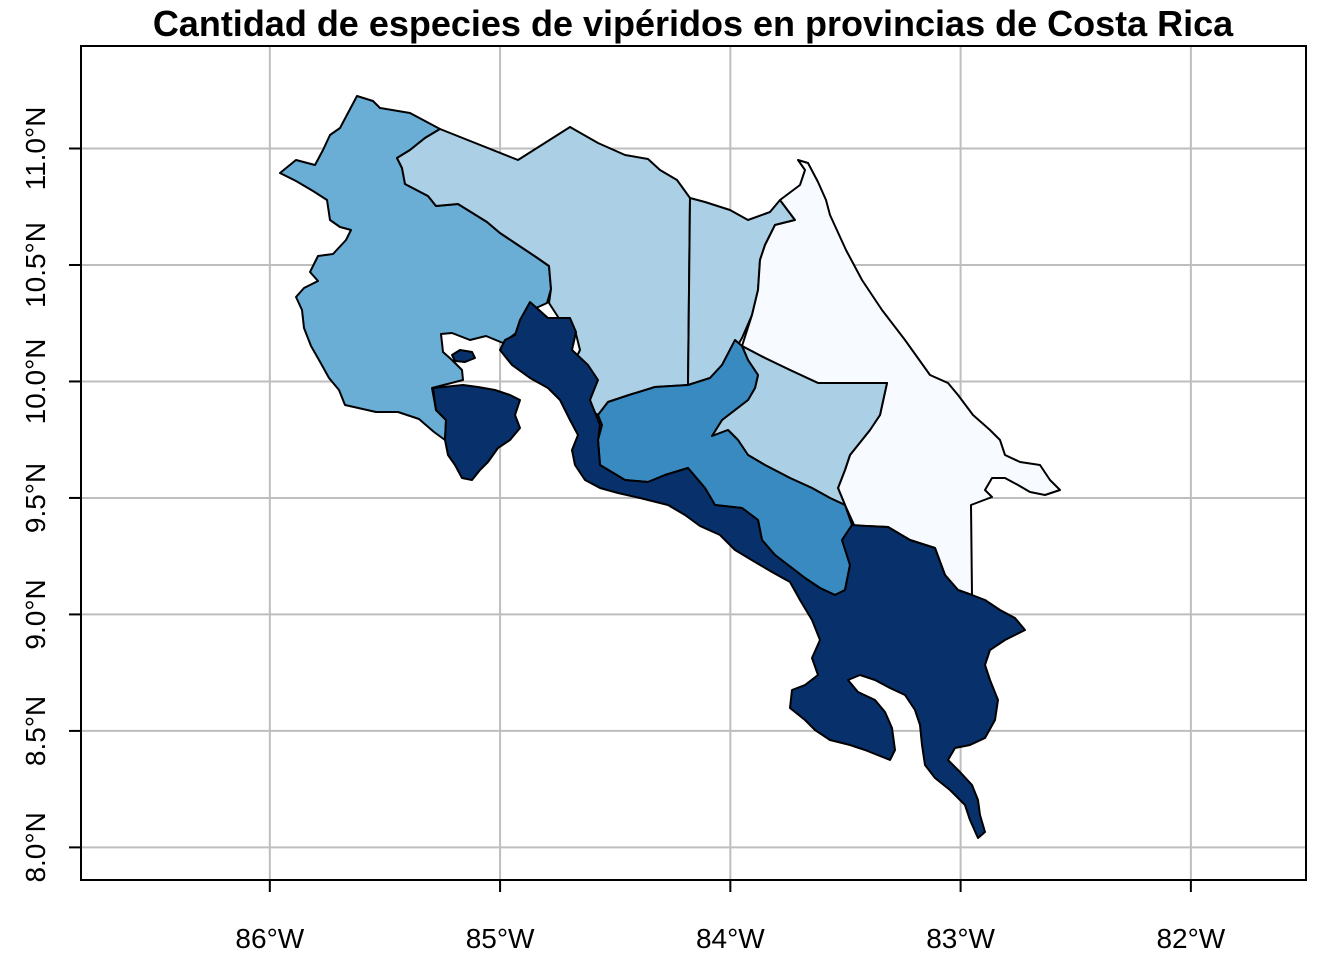 This screenshot has height=960, width=1344. What do you see at coordinates (476, 432) in the screenshot?
I see `province-puntarenas-nicoya` at bounding box center [476, 432].